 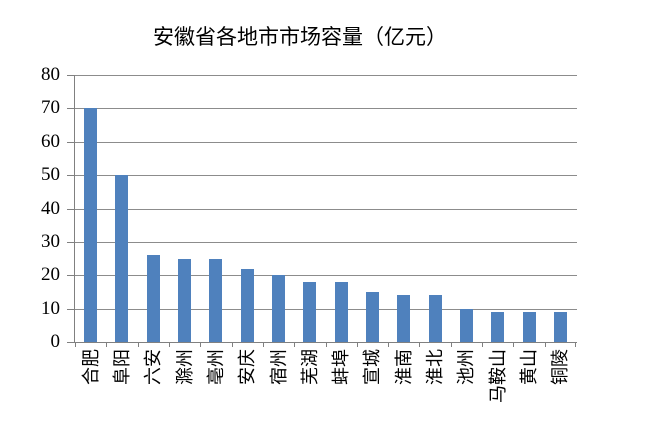 What do you see at coordinates (404, 318) in the screenshot?
I see `bar-淮南` at bounding box center [404, 318].